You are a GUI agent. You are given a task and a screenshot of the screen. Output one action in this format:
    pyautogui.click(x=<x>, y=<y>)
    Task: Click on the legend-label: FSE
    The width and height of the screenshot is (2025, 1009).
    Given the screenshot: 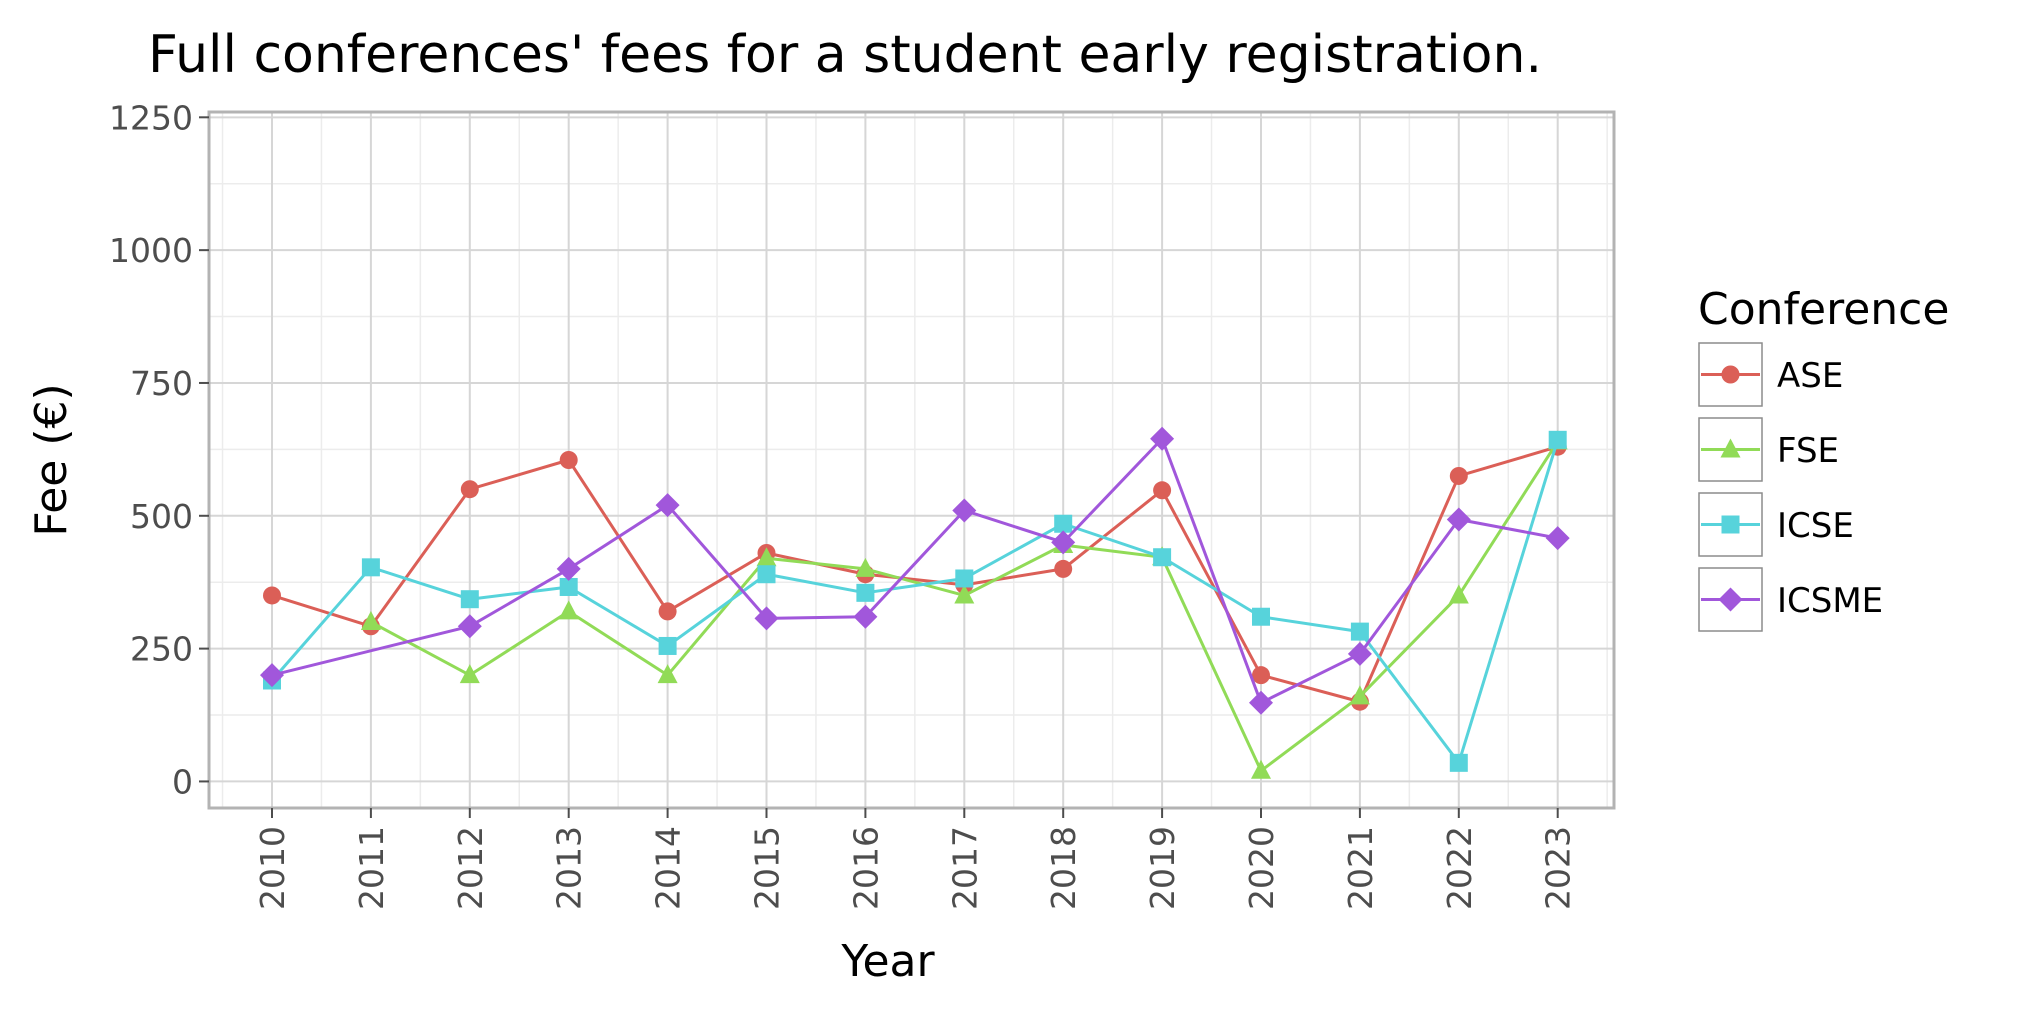 What is the action you would take?
    pyautogui.click(x=1808, y=451)
    